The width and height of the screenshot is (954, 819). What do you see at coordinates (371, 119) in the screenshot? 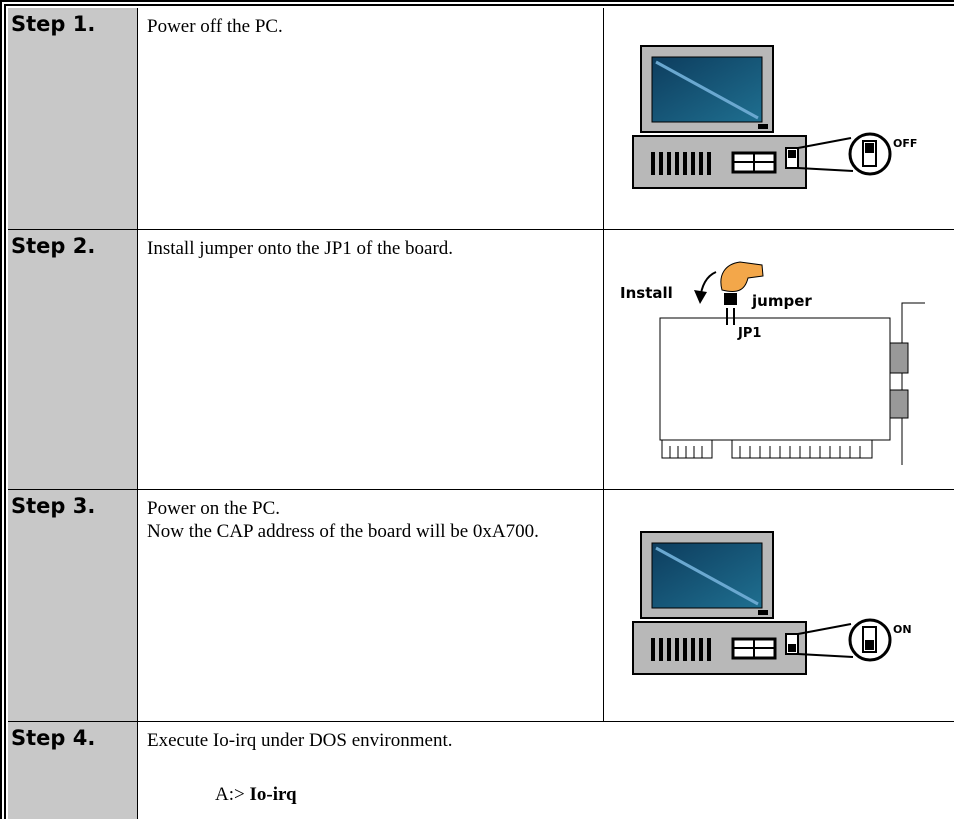
I see `step-text: Power off the PC.` at bounding box center [371, 119].